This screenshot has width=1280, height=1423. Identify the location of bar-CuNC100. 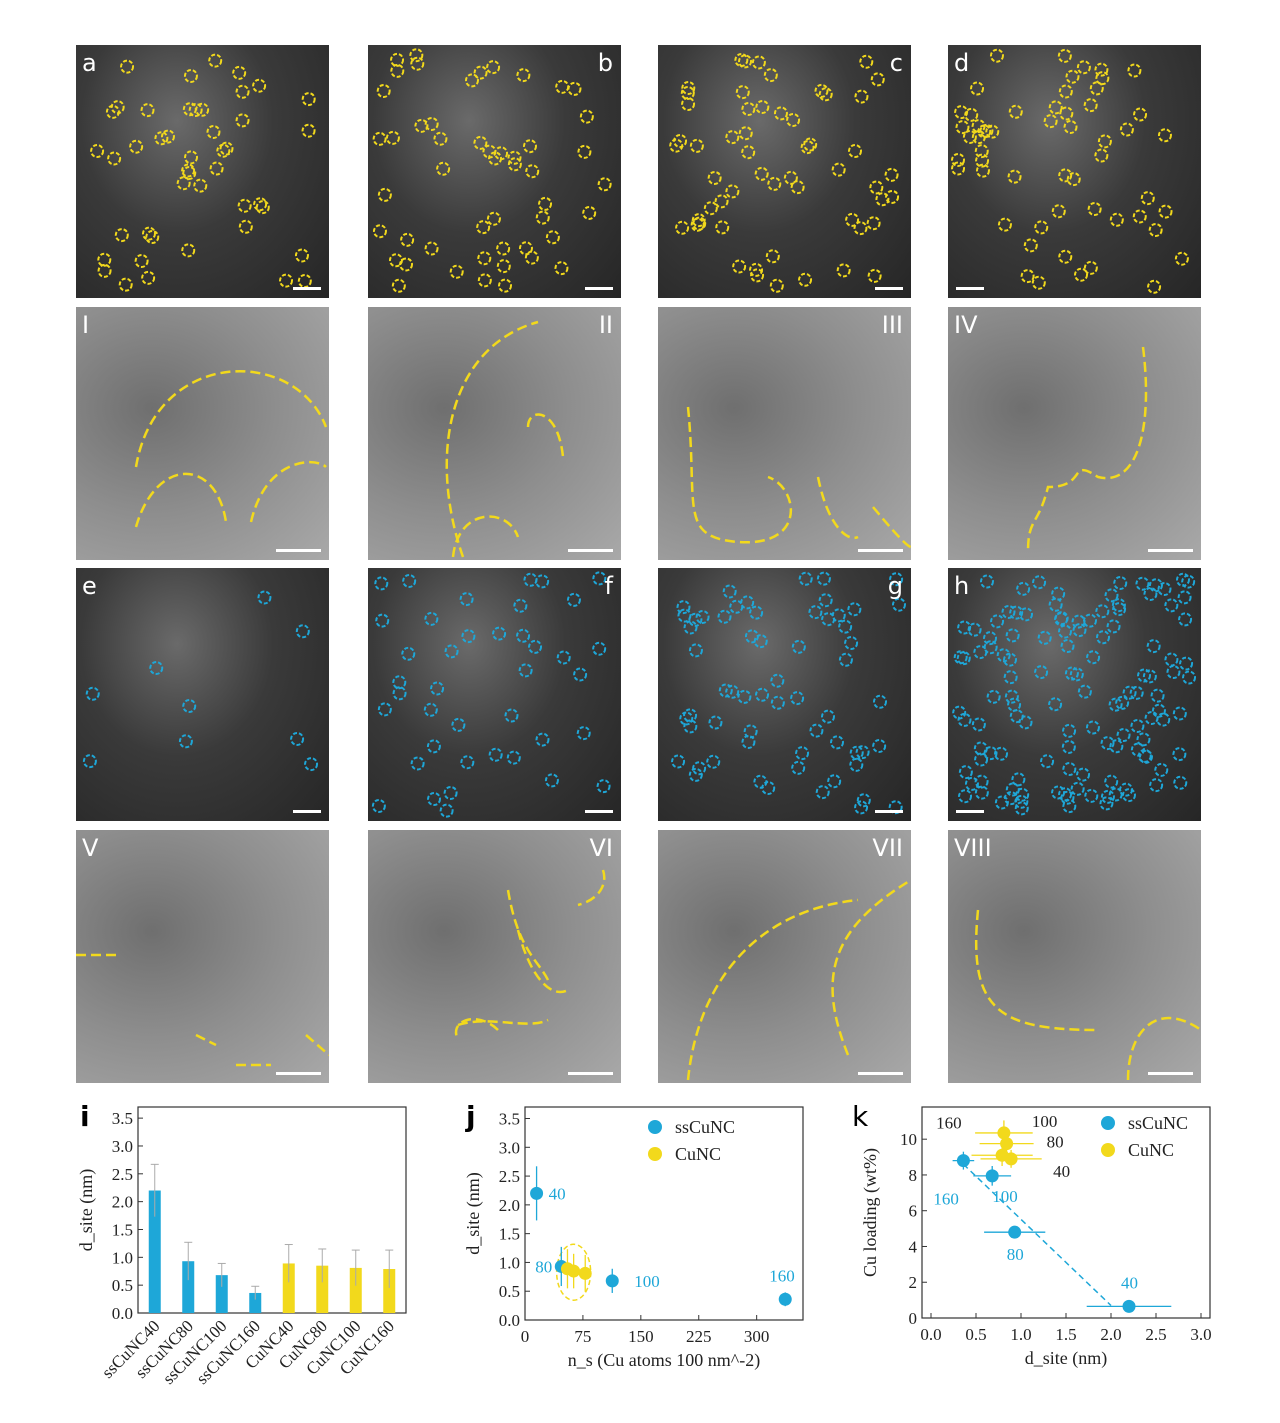
(355, 1290).